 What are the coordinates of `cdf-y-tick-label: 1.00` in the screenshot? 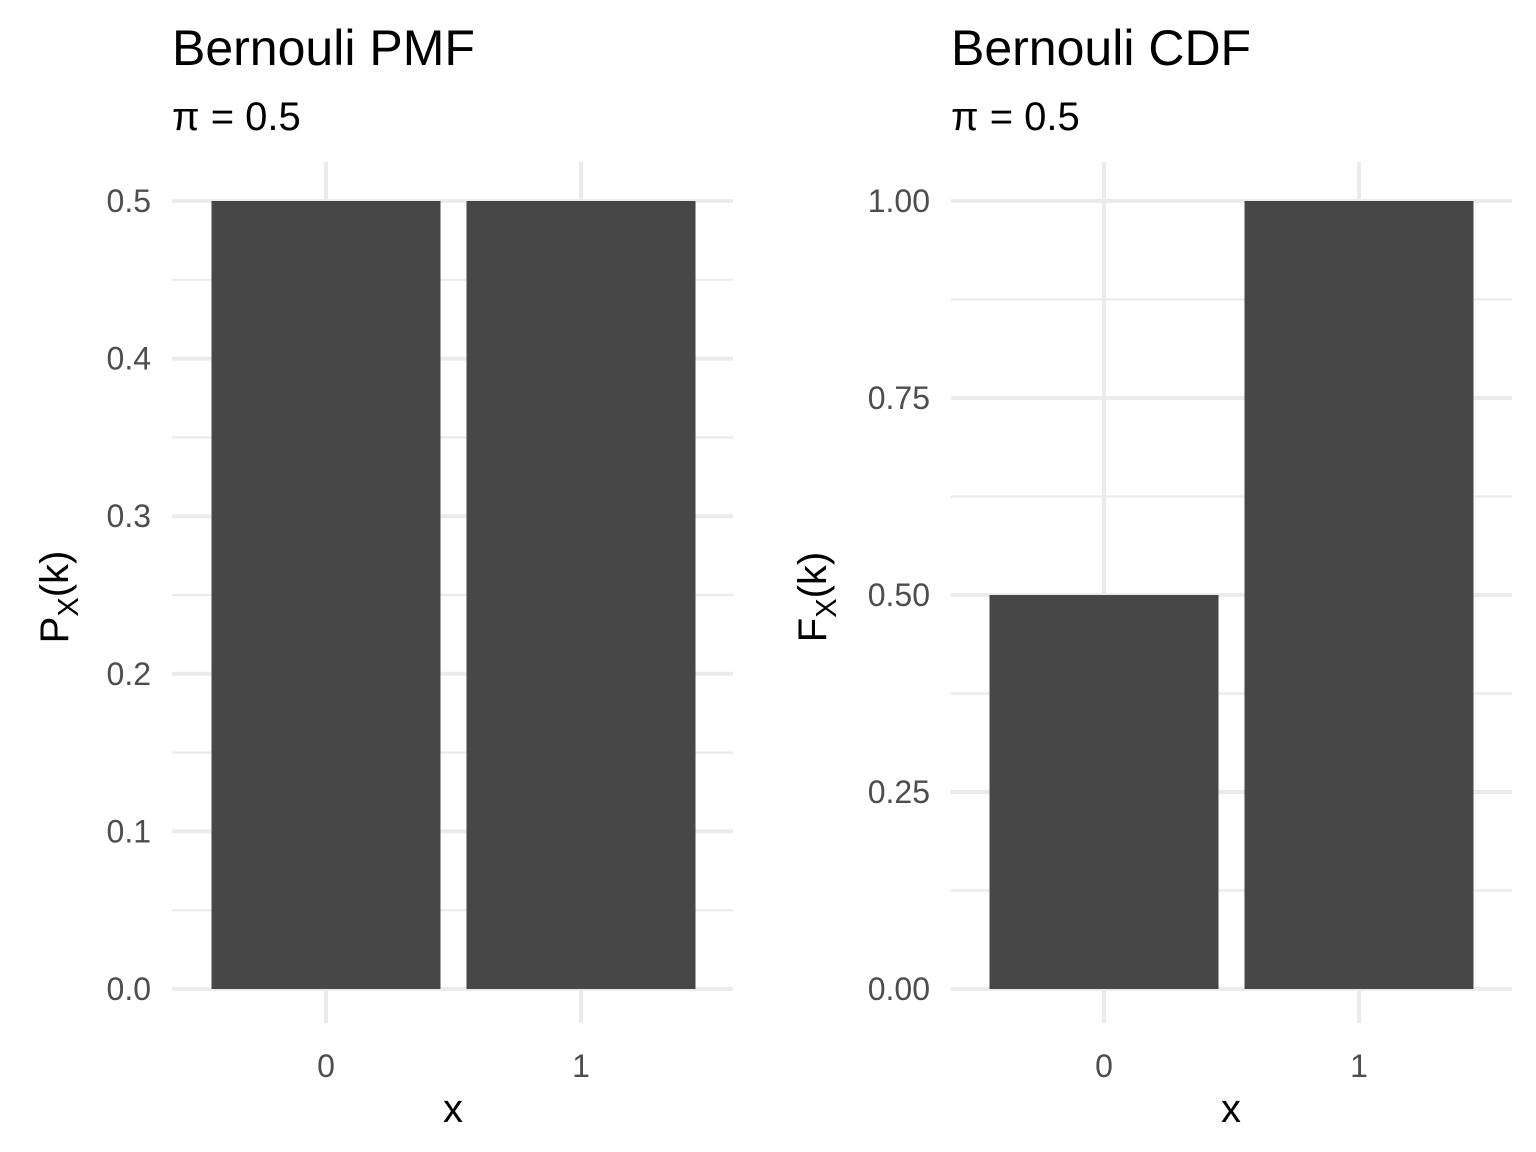 It's located at (899, 201).